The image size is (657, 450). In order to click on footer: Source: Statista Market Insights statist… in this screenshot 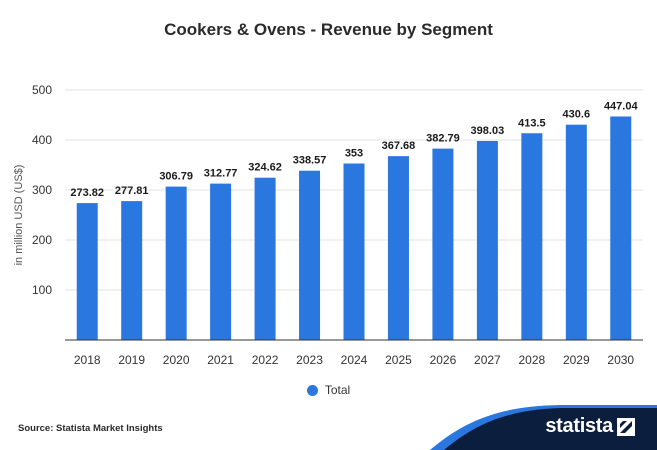, I will do `click(328, 427)`.